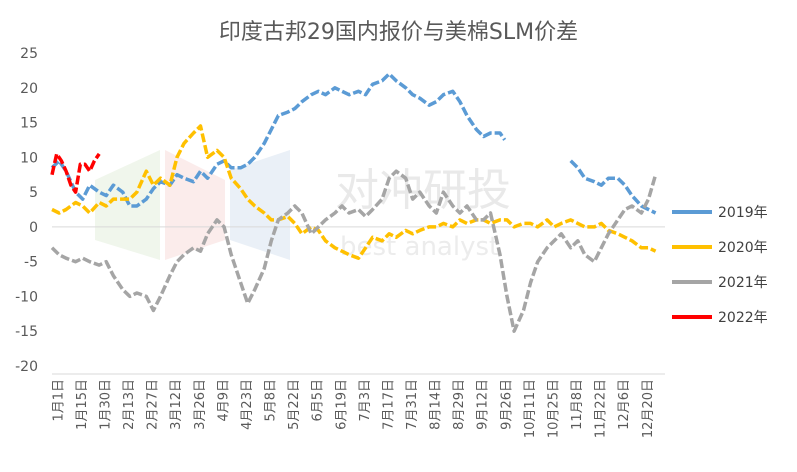 The image size is (797, 472). Describe the element at coordinates (388, 404) in the screenshot. I see `x-tick-label: 7月17日` at that location.